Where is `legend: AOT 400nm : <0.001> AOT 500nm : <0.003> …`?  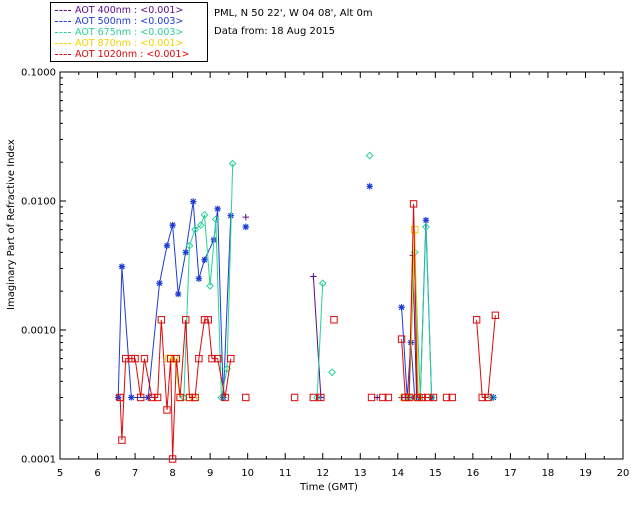 legend: AOT 400nm : <0.001> AOT 500nm : <0.003> … is located at coordinates (129, 32).